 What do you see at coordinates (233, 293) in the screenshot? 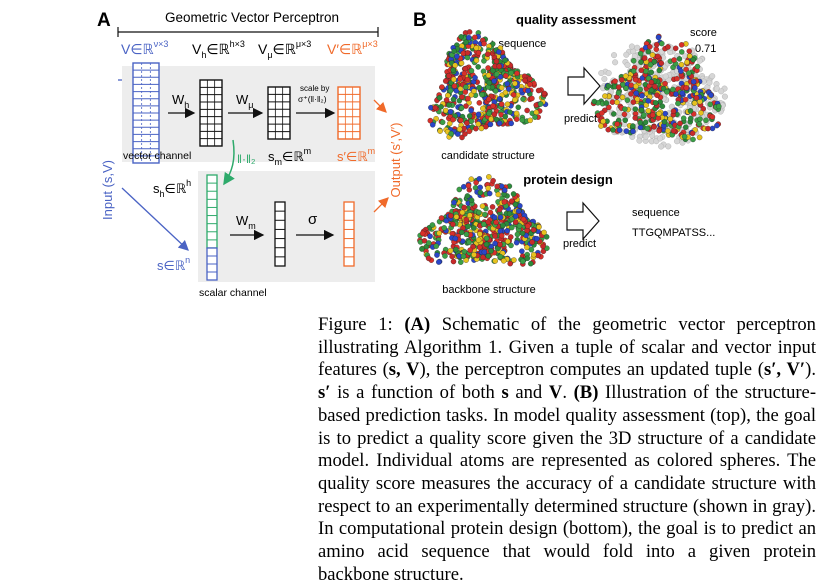
I see `scalar-channel-label: scalar channel` at bounding box center [233, 293].